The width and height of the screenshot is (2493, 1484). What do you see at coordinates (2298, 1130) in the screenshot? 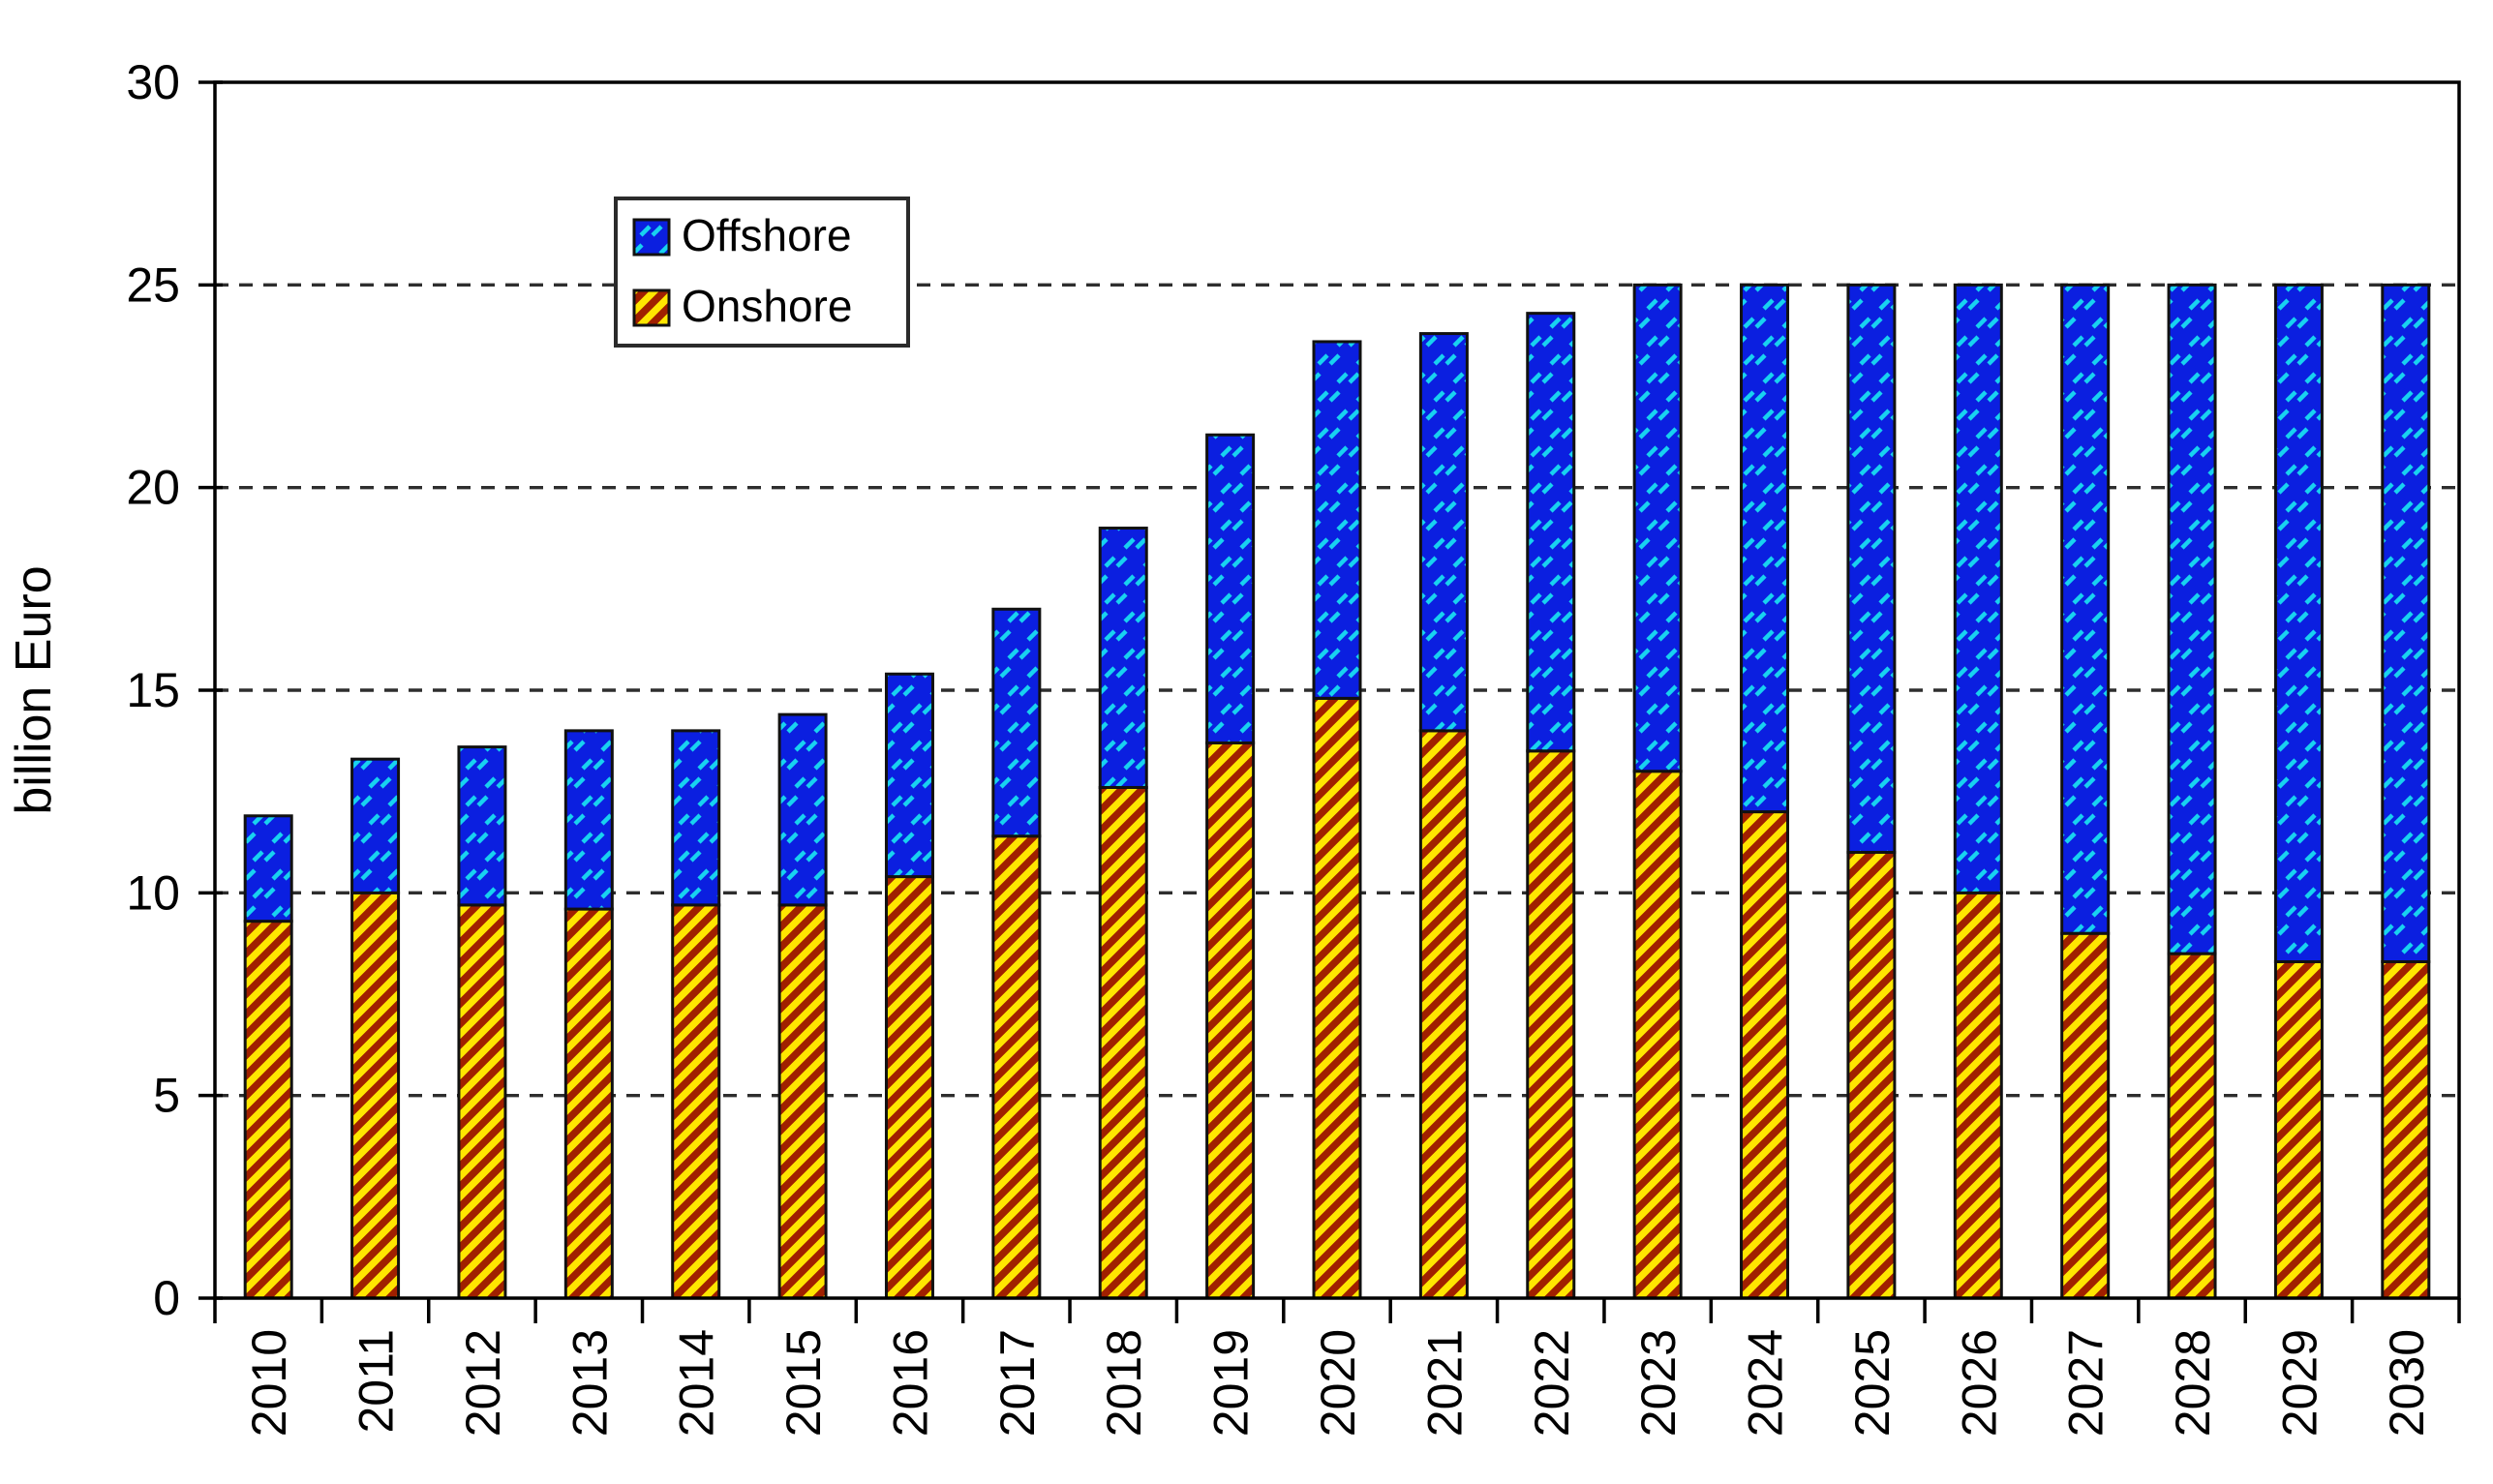
I see `bar-2029-onshore` at bounding box center [2298, 1130].